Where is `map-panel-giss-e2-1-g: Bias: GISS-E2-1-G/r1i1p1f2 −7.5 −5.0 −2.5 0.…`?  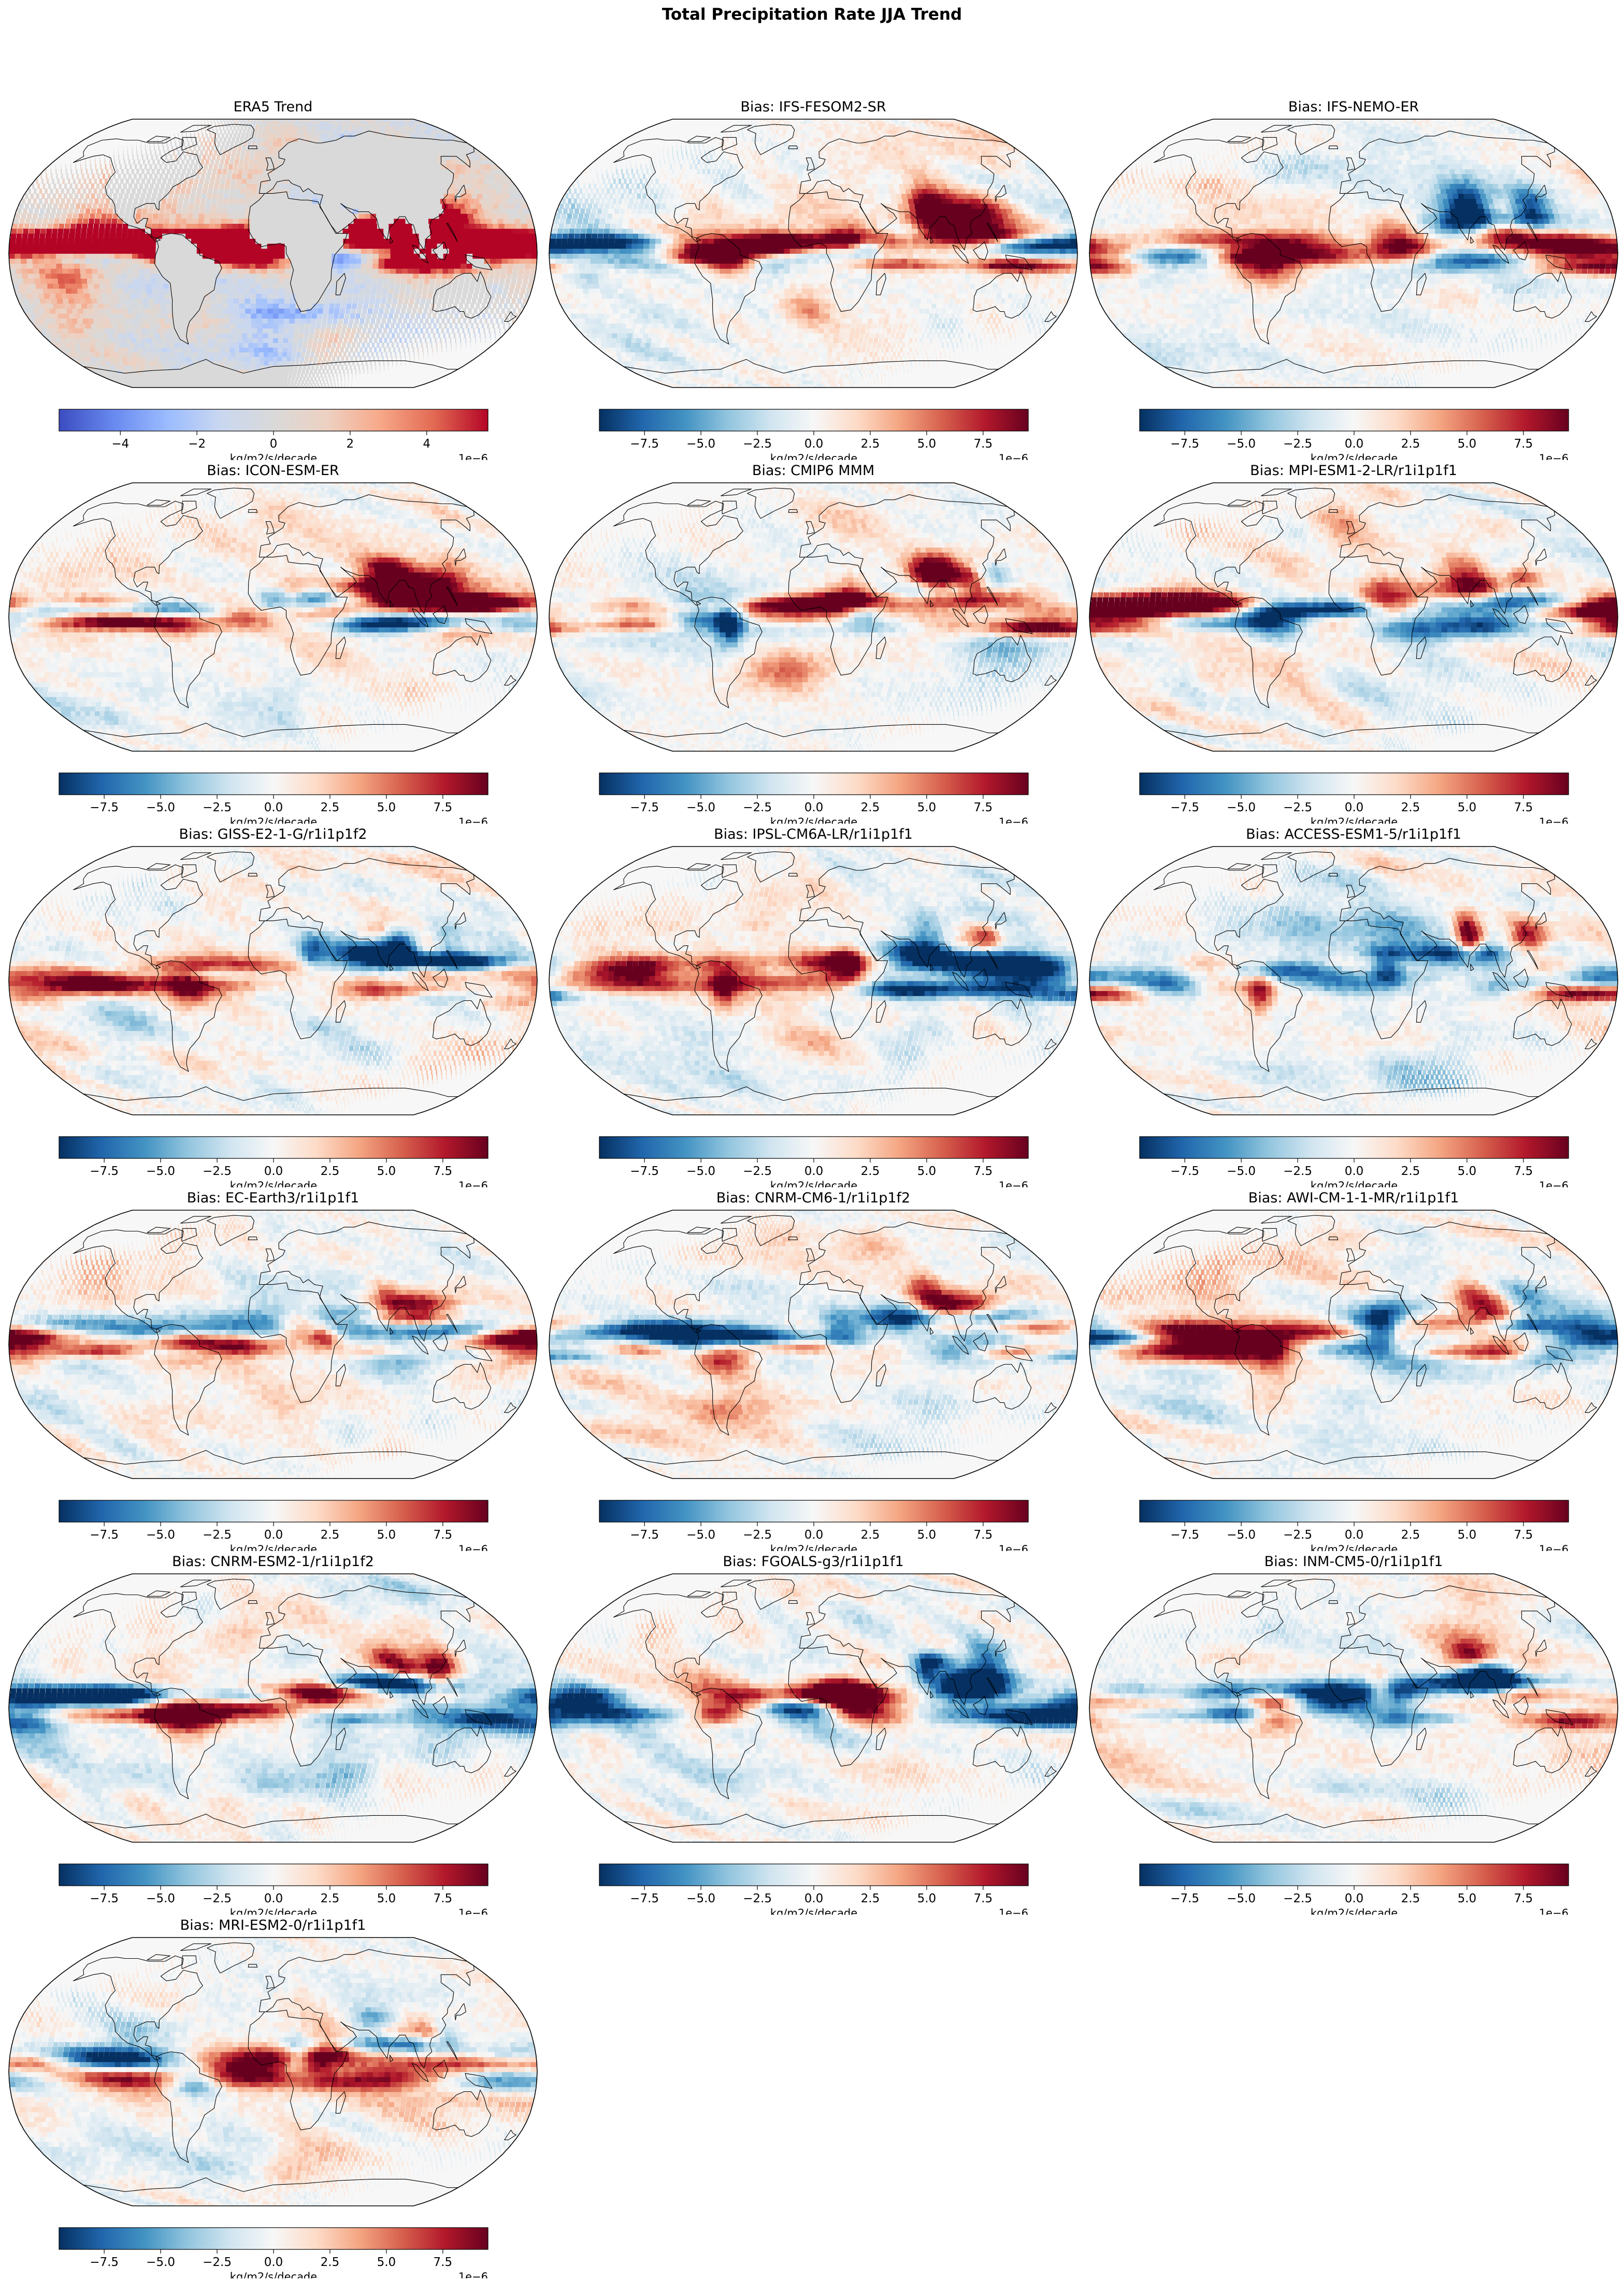 map-panel-giss-e2-1-g: Bias: GISS-E2-1-G/r1i1p1f2 −7.5 −5.0 −2.5 0.… is located at coordinates (273, 1007).